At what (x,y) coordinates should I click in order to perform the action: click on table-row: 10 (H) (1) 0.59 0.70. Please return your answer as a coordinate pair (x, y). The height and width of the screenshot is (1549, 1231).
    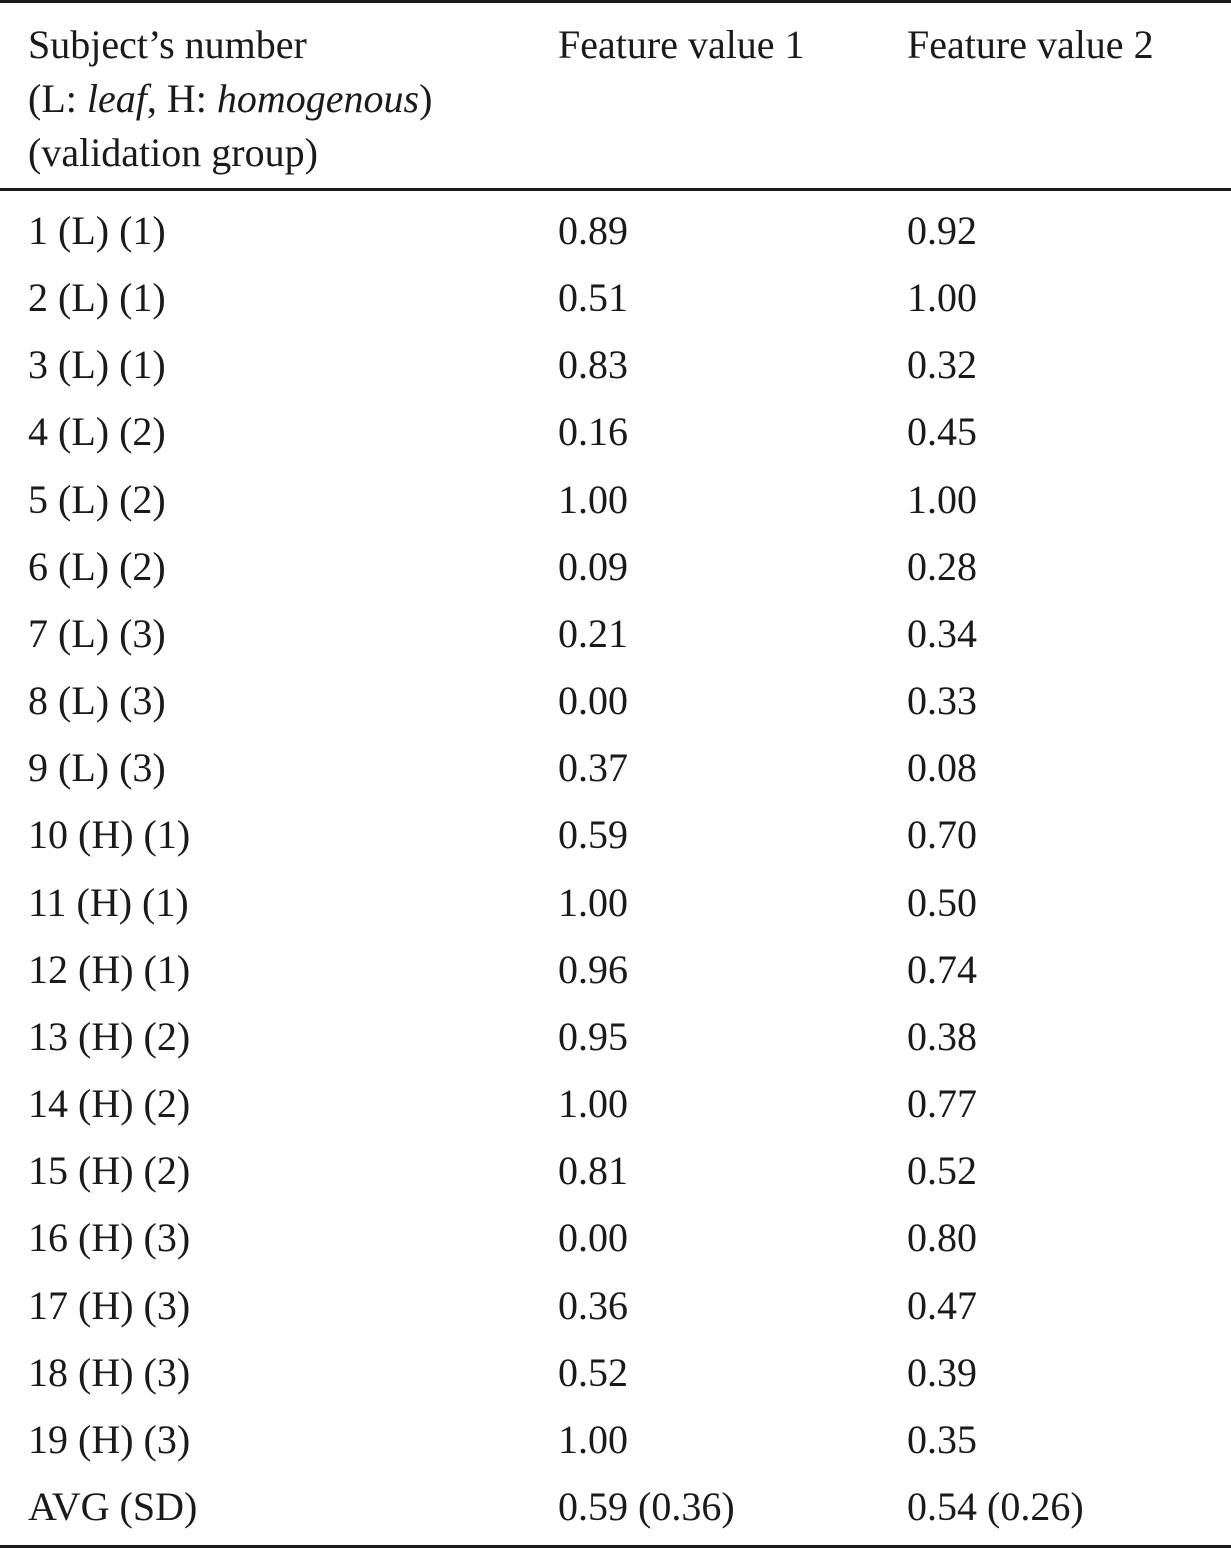
    Looking at the image, I should click on (615, 834).